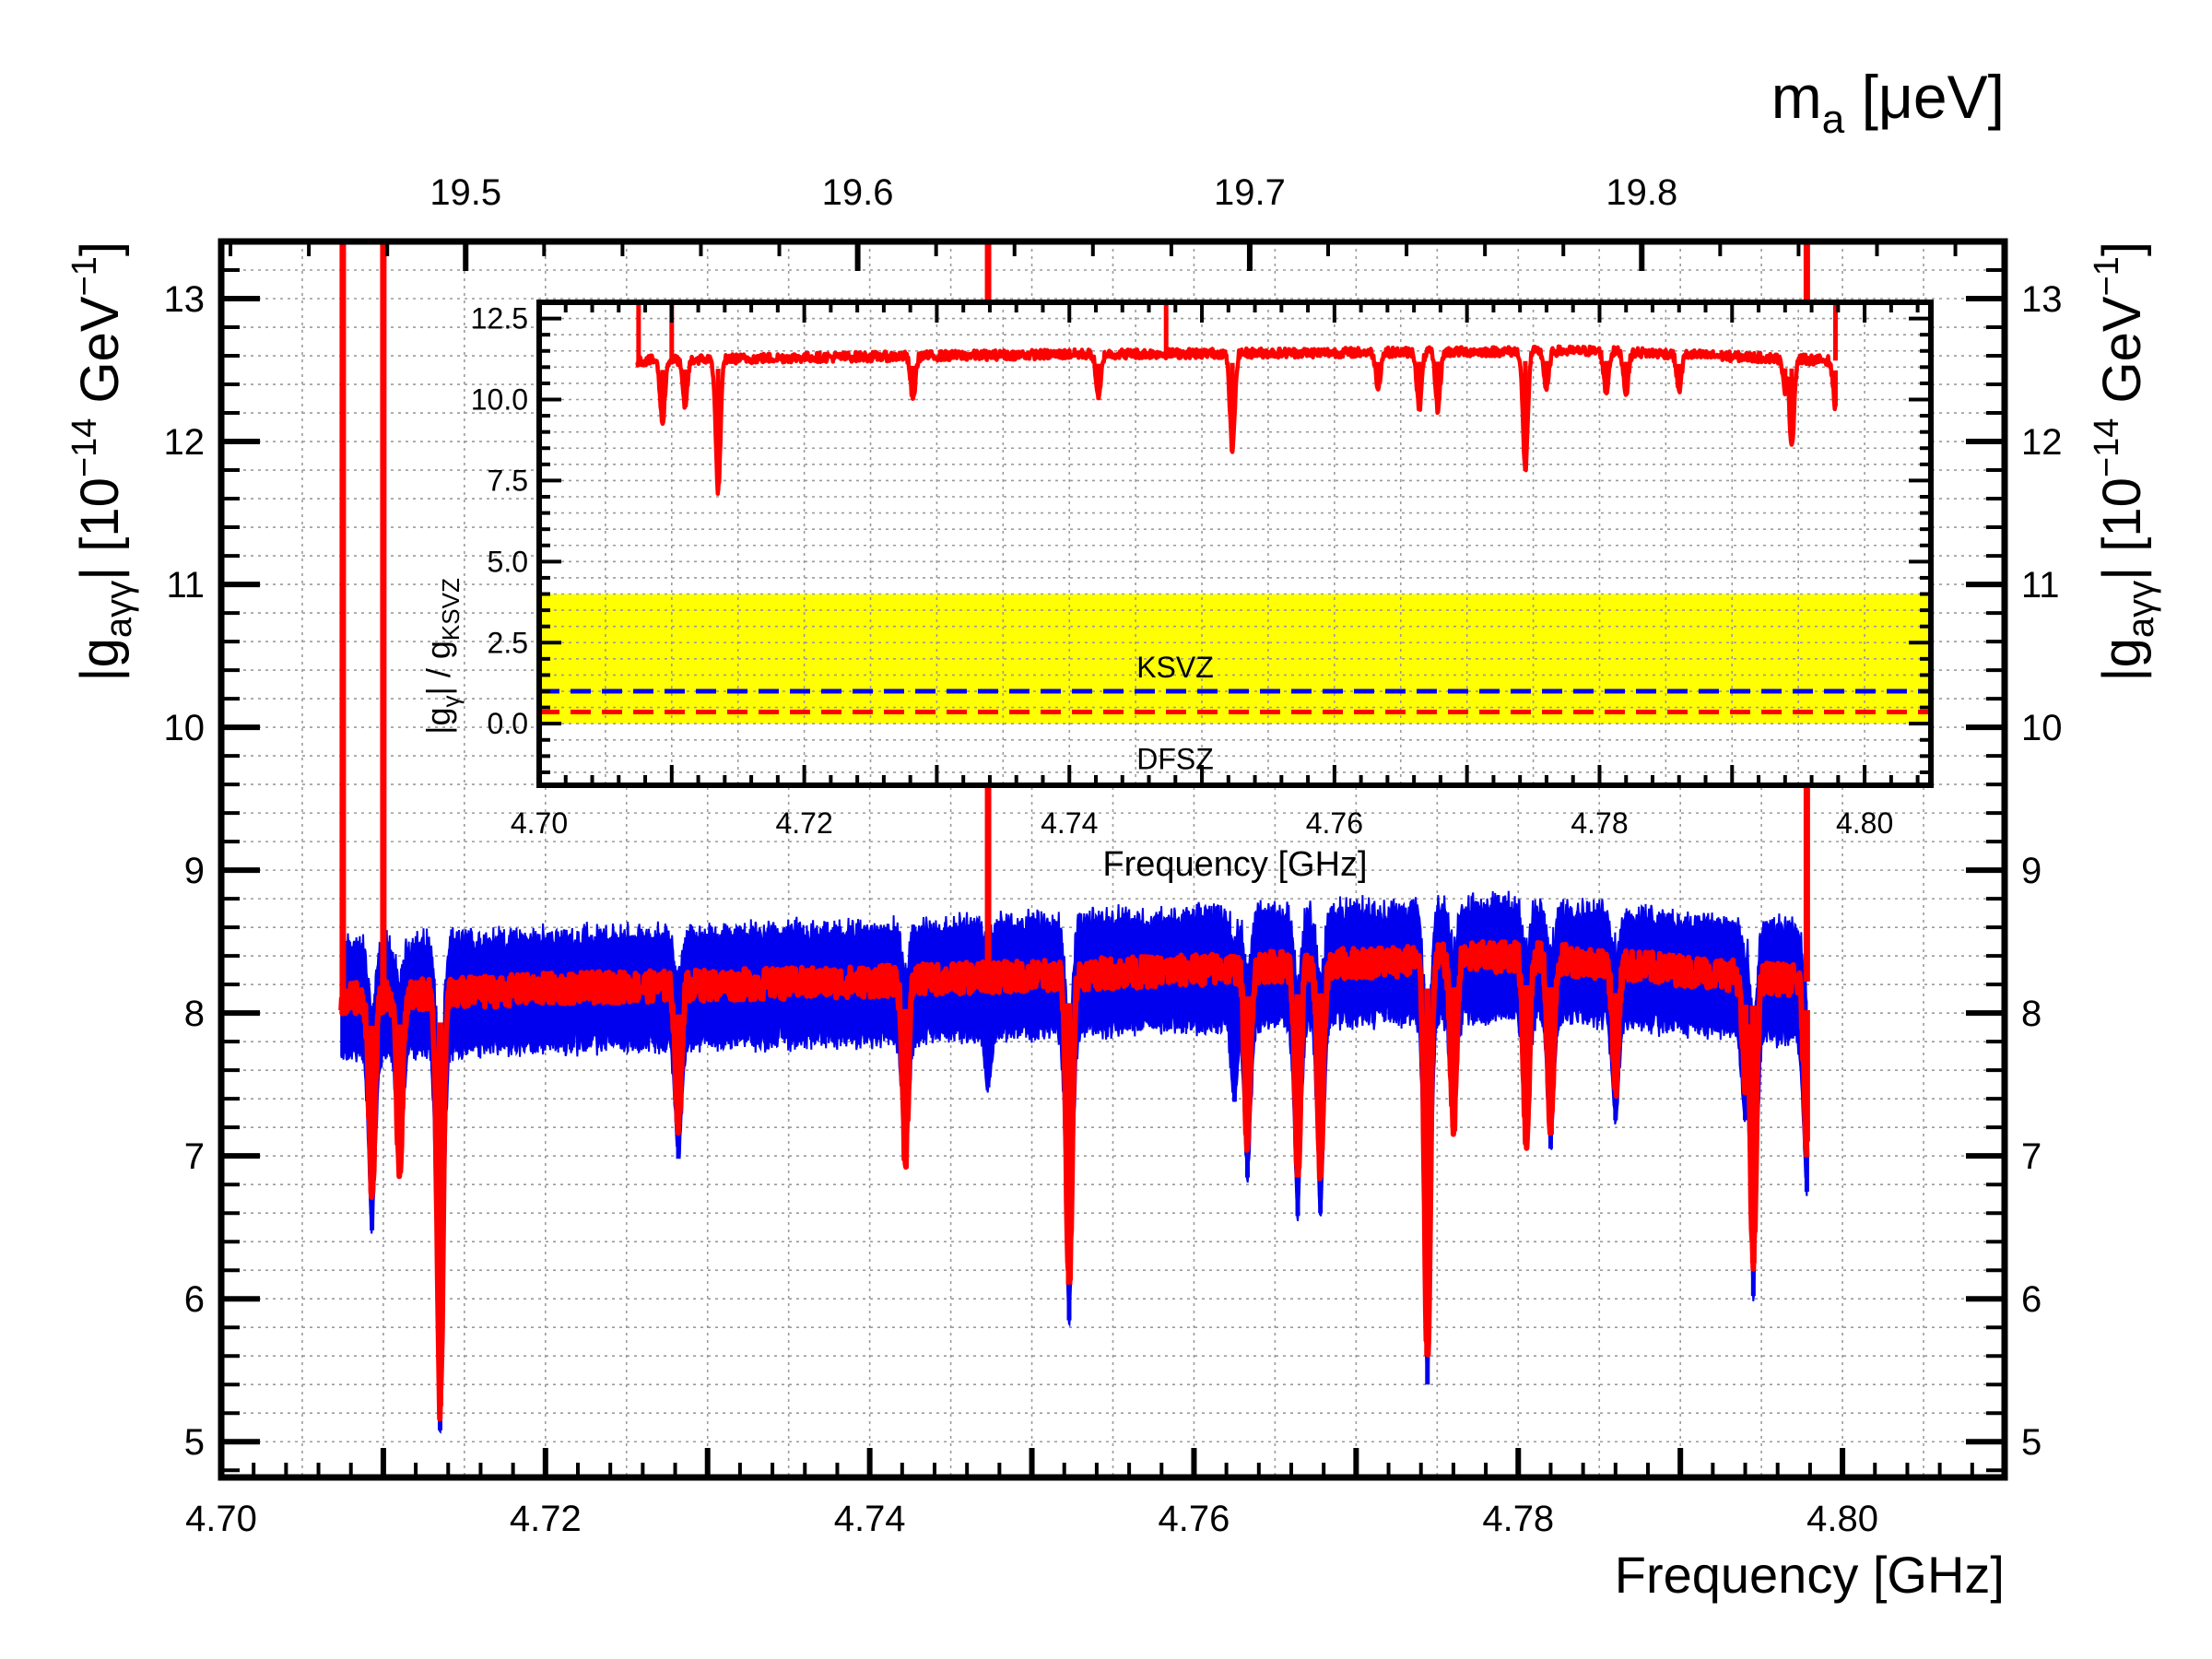 The image size is (2212, 1659). What do you see at coordinates (1117, 167) in the screenshot?
I see `main-top-axis: 19.5 19.6 19.7 19.8 ma [μeV]` at bounding box center [1117, 167].